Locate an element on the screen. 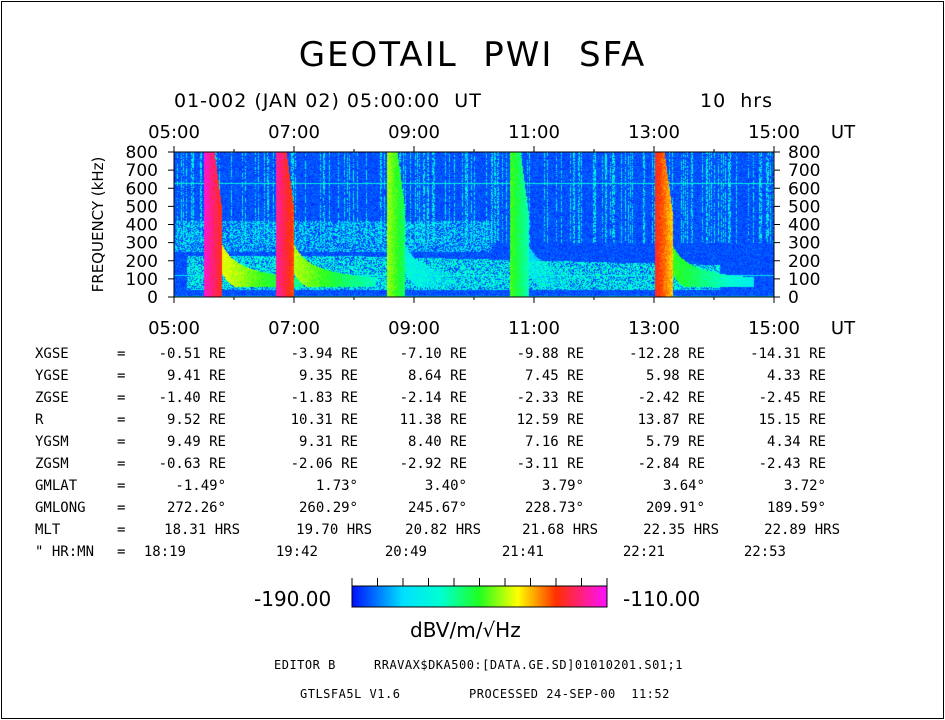  y-tick-label-right: 800 is located at coordinates (804, 153).